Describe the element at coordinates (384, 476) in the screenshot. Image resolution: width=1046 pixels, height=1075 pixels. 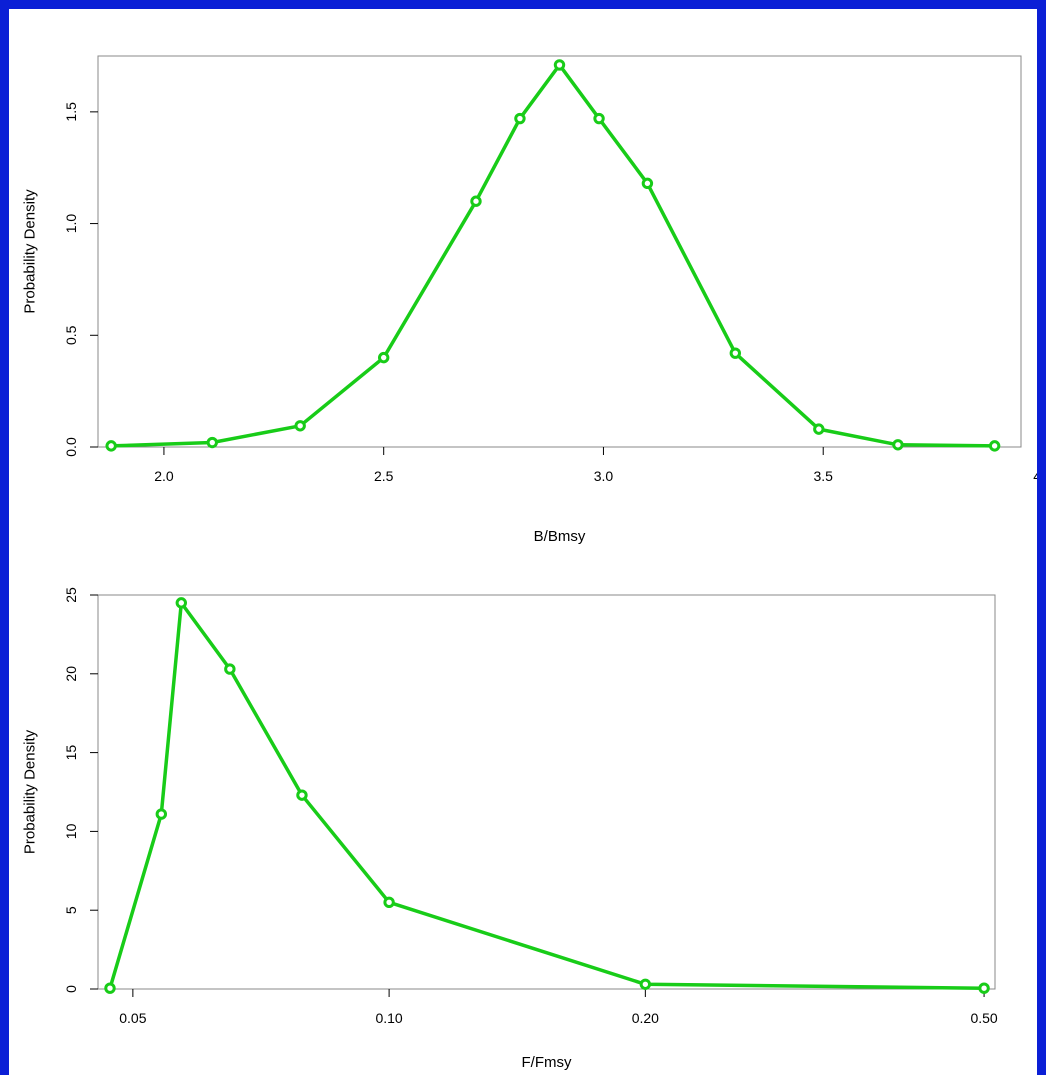
I see `x-tick-label: 2.5` at that location.